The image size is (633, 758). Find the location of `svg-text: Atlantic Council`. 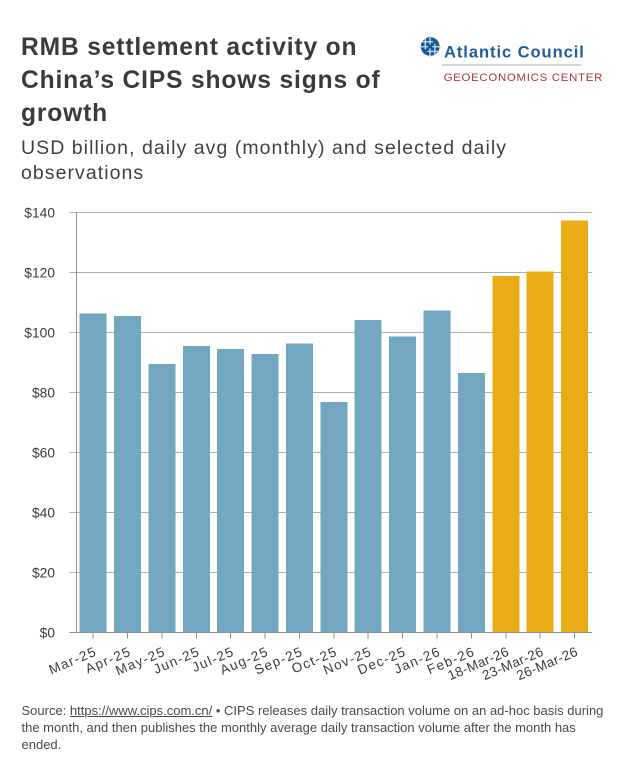

svg-text: Atlantic Council is located at coordinates (514, 52).